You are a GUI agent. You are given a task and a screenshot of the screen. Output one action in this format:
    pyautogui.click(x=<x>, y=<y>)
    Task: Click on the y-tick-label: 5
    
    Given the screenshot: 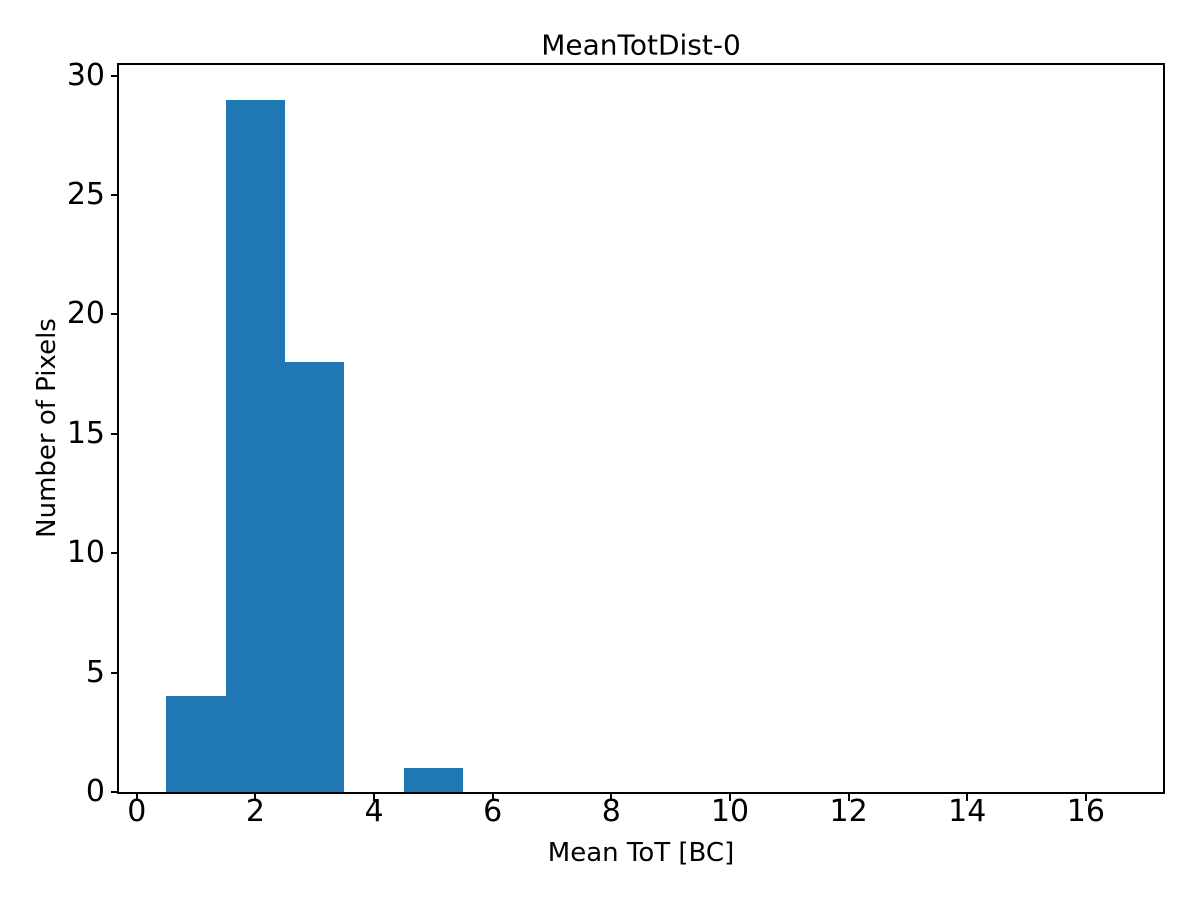 What is the action you would take?
    pyautogui.click(x=95, y=672)
    